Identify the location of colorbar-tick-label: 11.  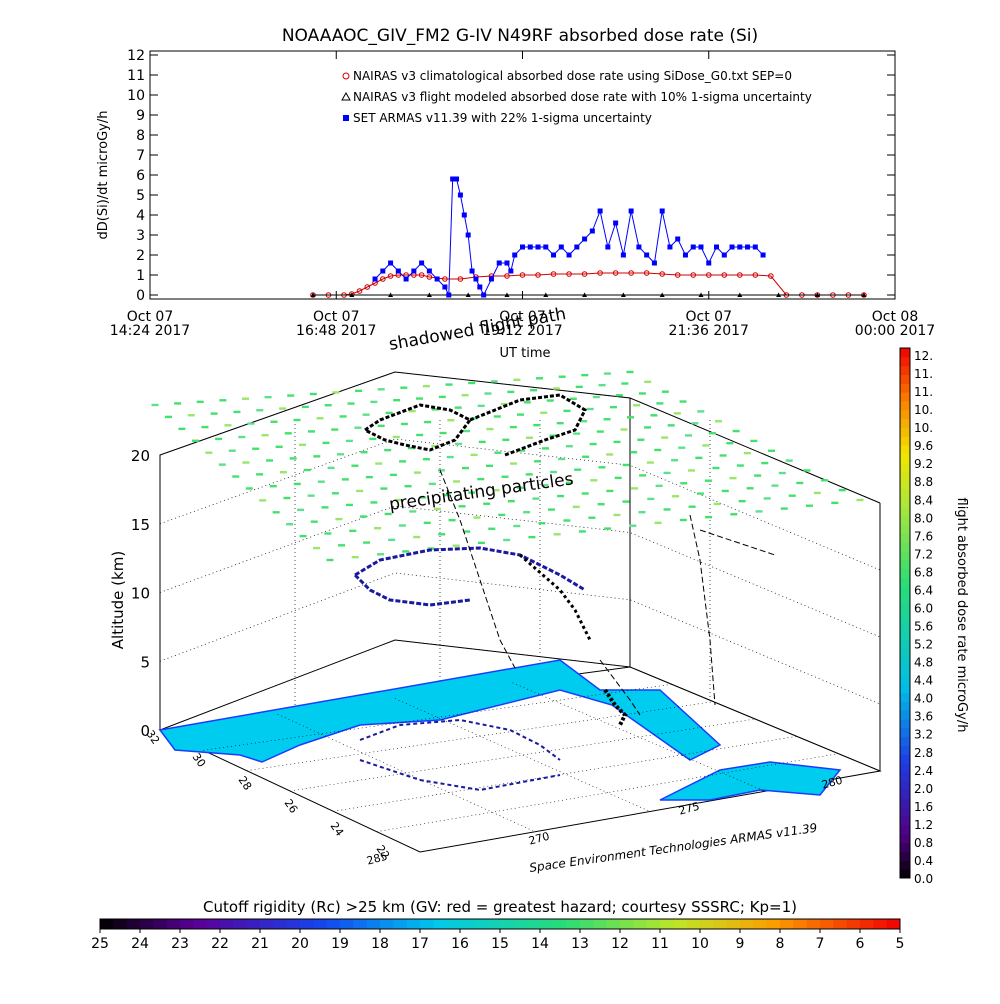
(660, 944).